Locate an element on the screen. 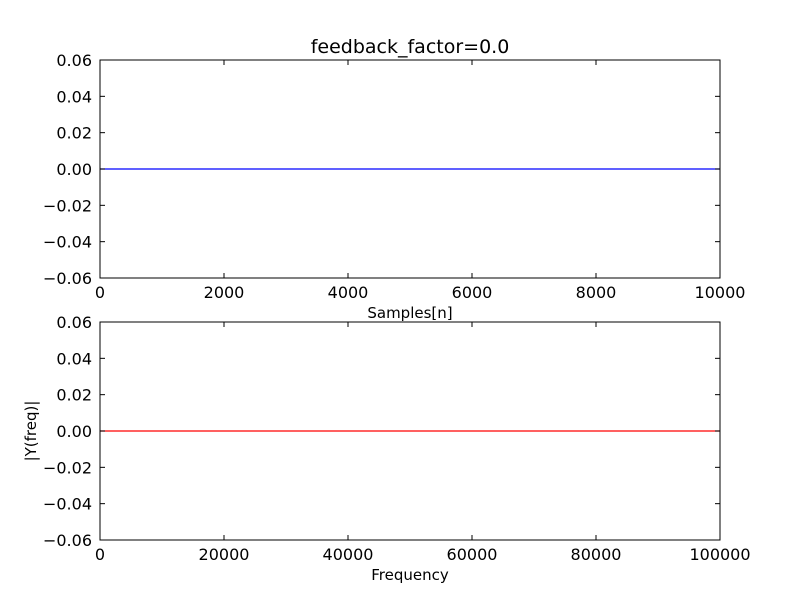 The image size is (800, 600). x-tick-label: 100000 is located at coordinates (719, 554).